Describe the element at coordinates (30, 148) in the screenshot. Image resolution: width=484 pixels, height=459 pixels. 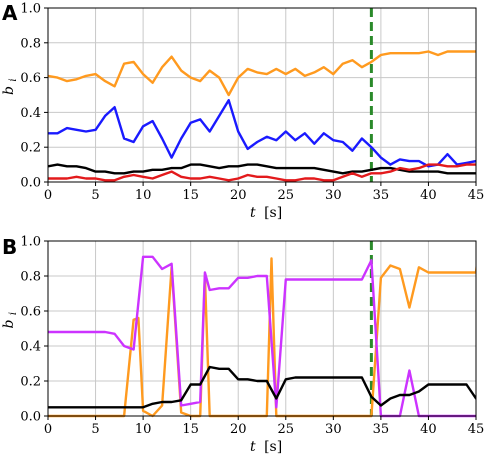
I see `panel-a-ytick-label-1: 0.2` at that location.